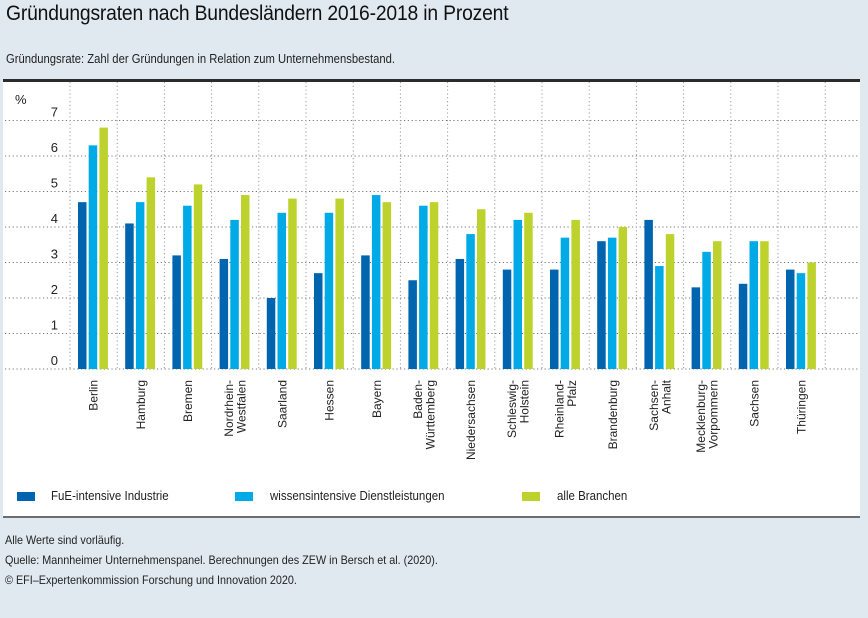 This screenshot has width=868, height=618. Describe the element at coordinates (244, 496) in the screenshot. I see `legend-swatch-wissen` at that location.